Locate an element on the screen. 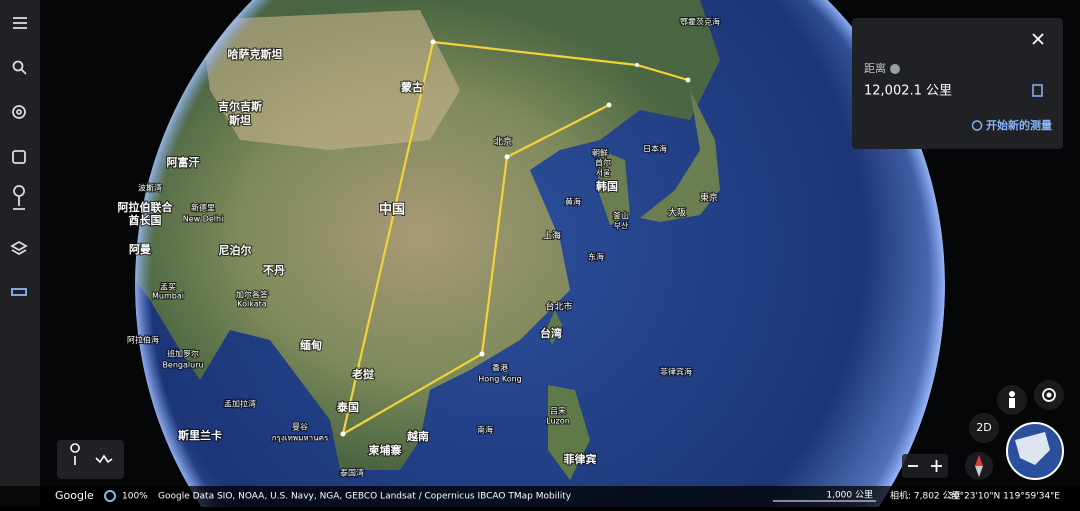 The width and height of the screenshot is (1080, 511). map-label: 菲律宾 is located at coordinates (580, 459).